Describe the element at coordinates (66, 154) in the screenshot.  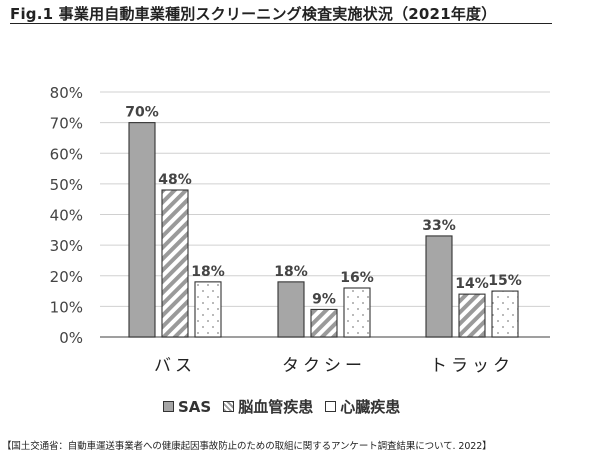
I see `y-tick-label: 60%` at that location.